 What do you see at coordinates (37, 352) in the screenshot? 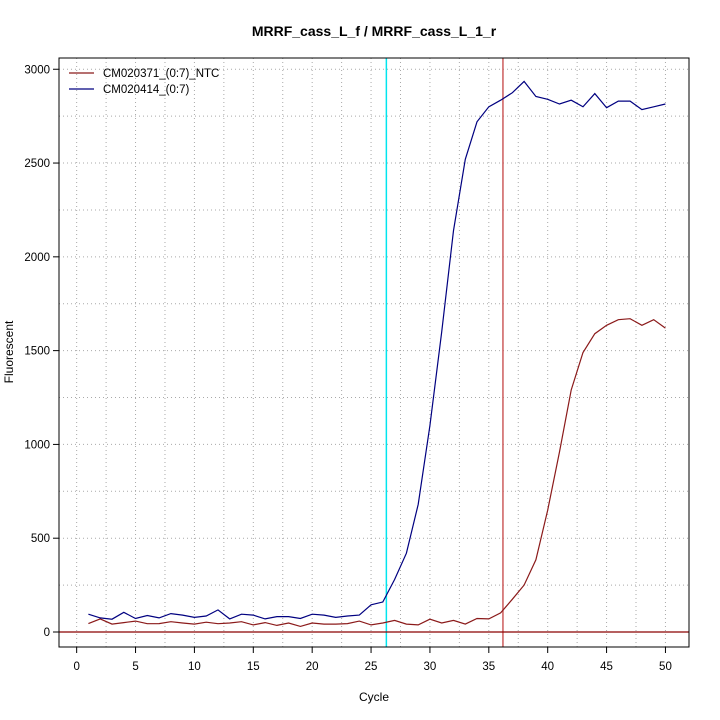
I see `y-tick-label: 1500` at bounding box center [37, 352].